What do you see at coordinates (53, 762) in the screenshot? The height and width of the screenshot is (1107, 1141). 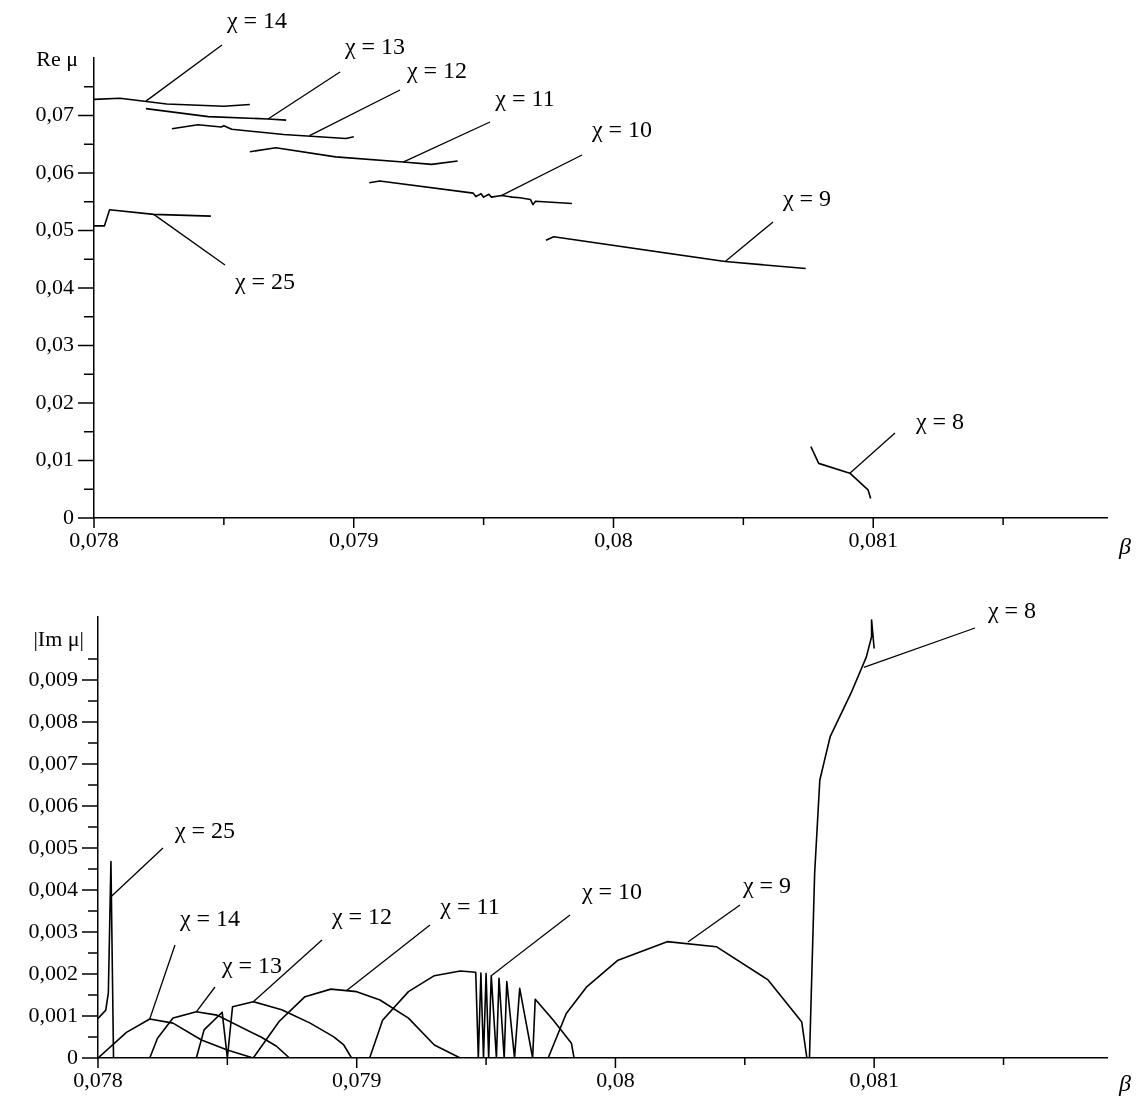 I see `y-tick-label: 0,007` at bounding box center [53, 762].